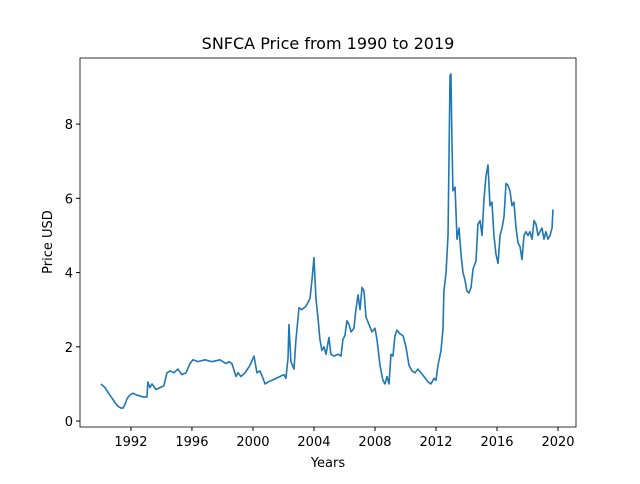 This screenshot has height=484, width=640. What do you see at coordinates (69, 125) in the screenshot?
I see `y-tick-label: 8` at bounding box center [69, 125].